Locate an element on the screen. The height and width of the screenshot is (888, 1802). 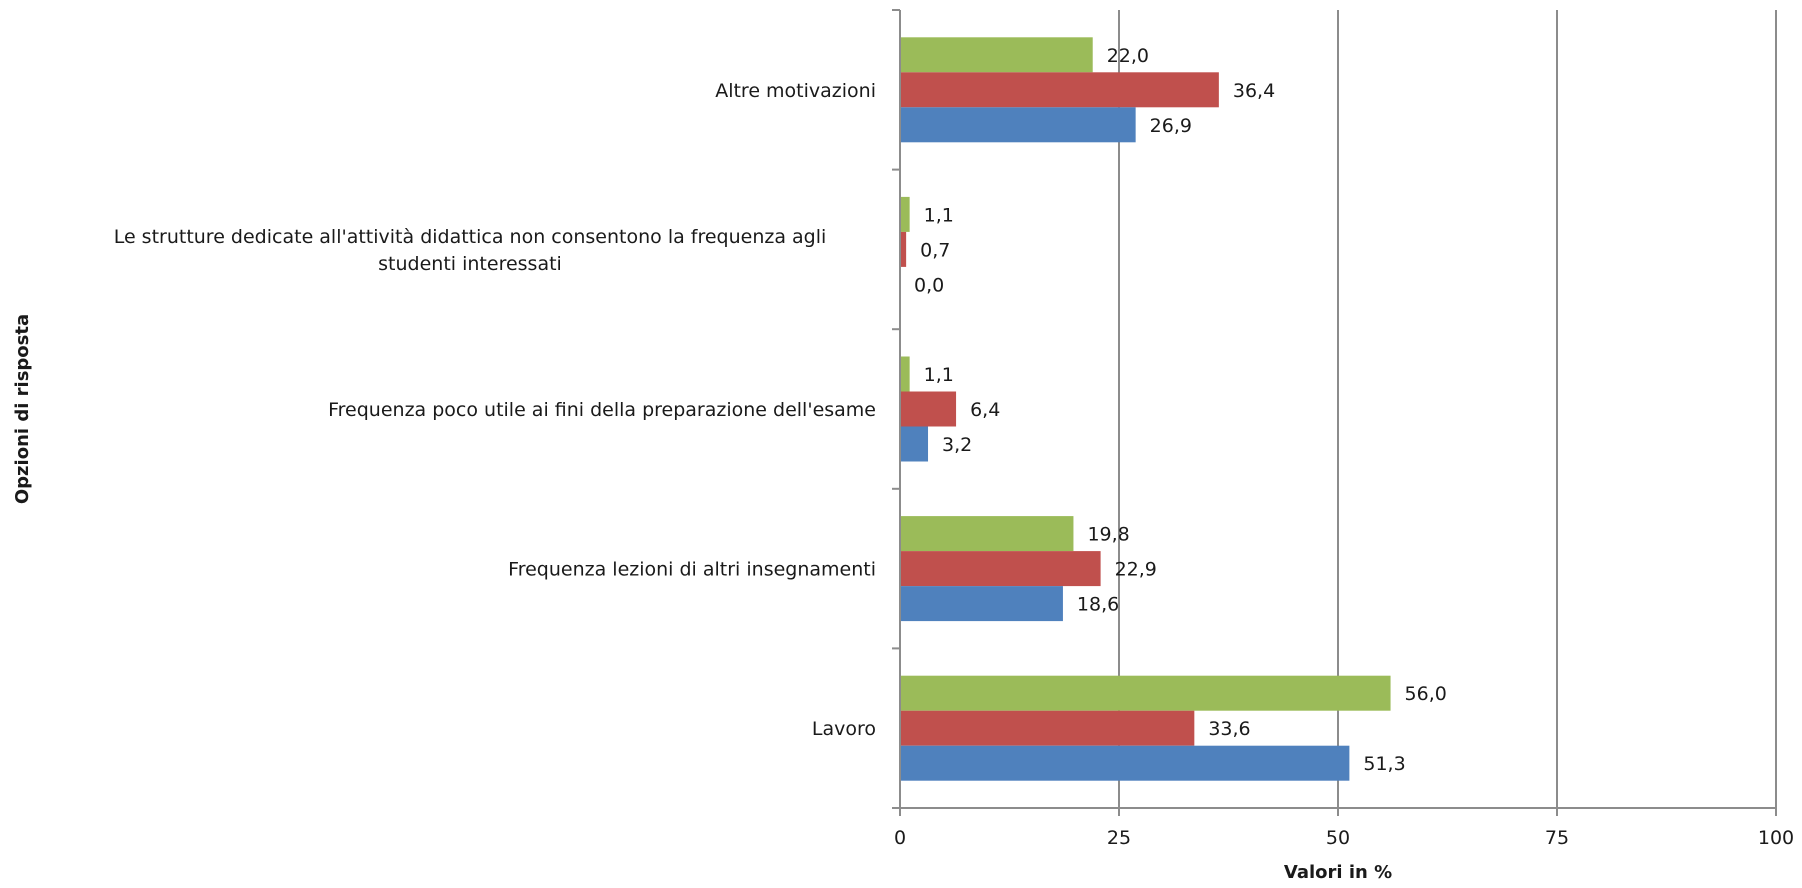
data-label: 0,7 is located at coordinates (935, 250).